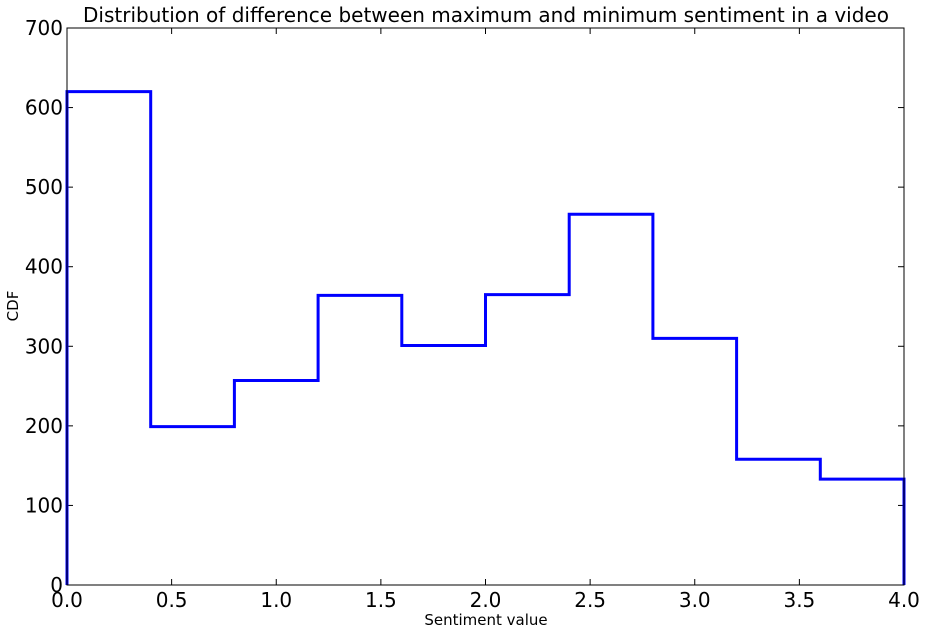 This screenshot has width=926, height=635. I want to click on x-tick-label: 2.5, so click(590, 600).